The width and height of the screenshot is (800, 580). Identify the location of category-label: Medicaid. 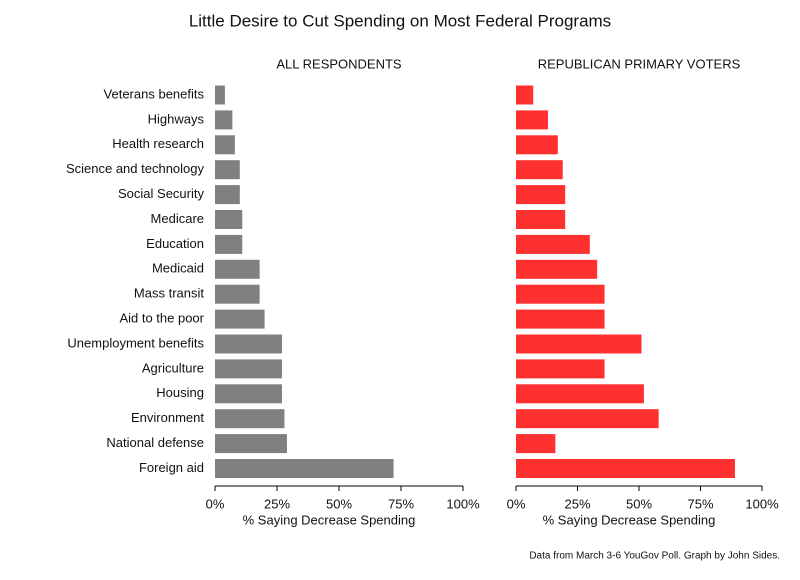
(178, 268).